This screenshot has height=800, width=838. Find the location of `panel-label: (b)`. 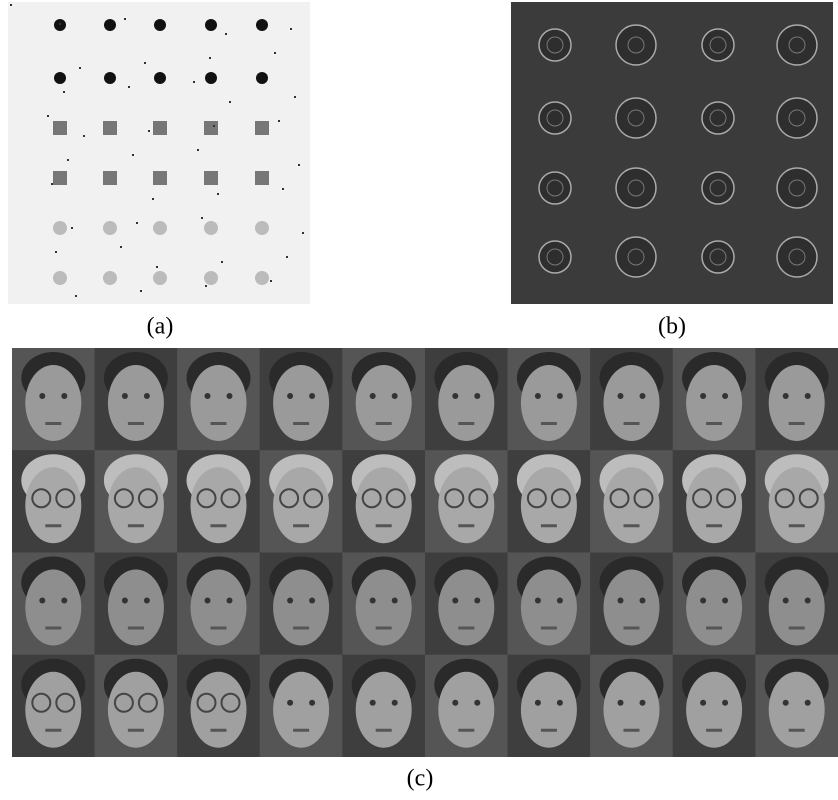

panel-label: (b) is located at coordinates (672, 327).